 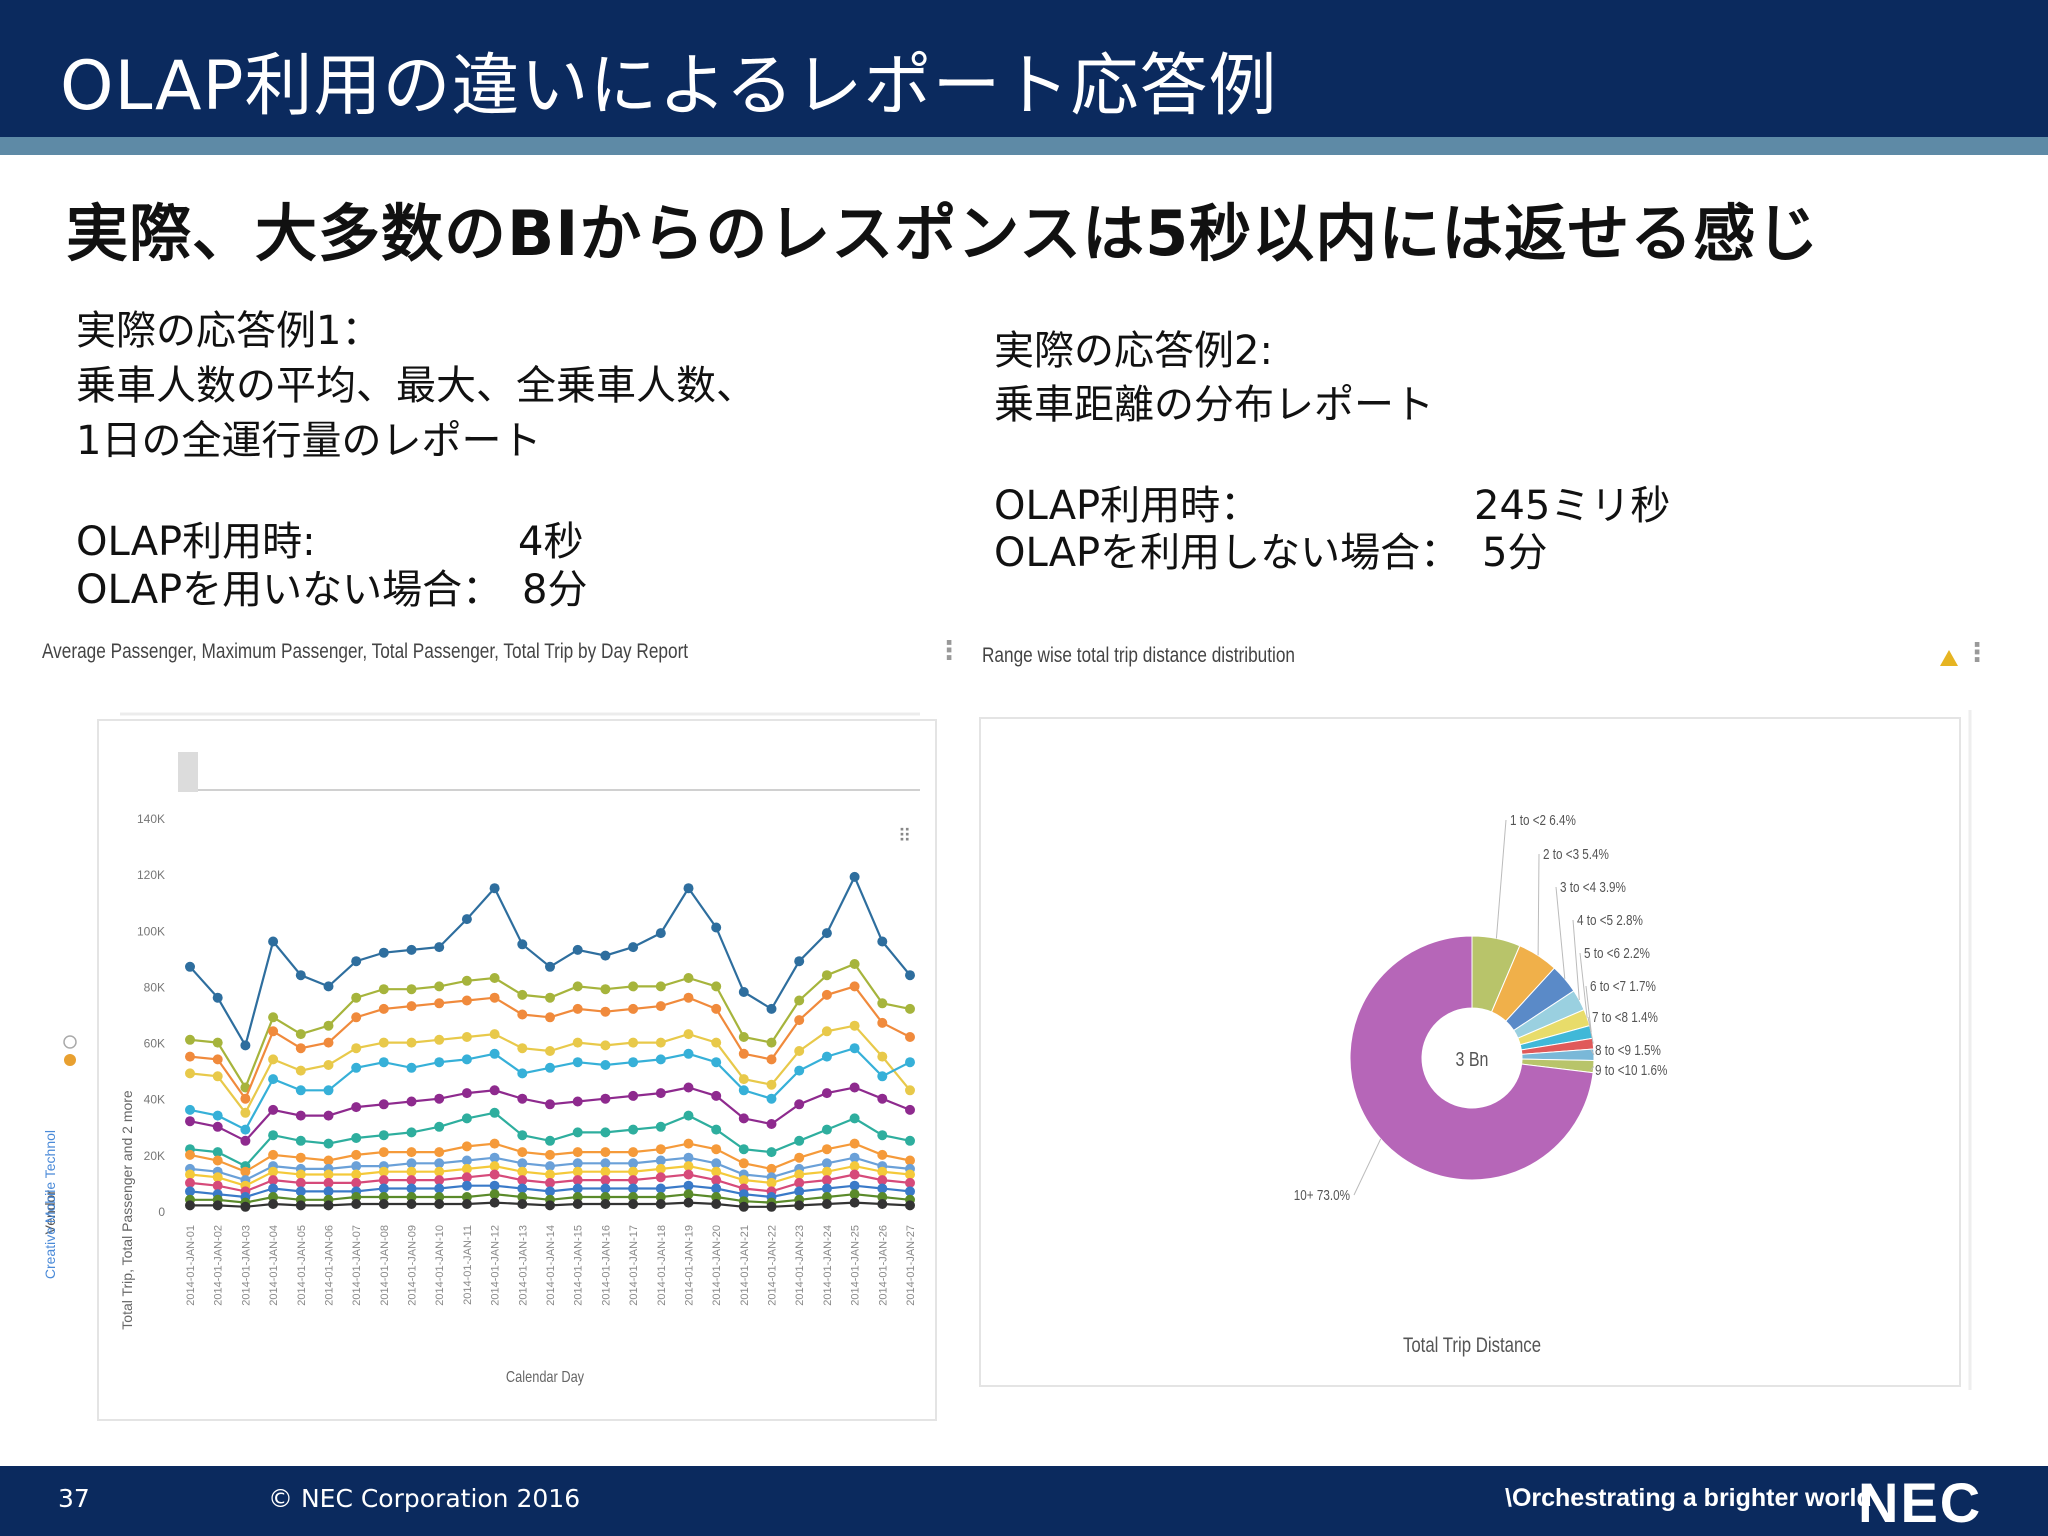 What do you see at coordinates (188, 772) in the screenshot?
I see `zoom-handle` at bounding box center [188, 772].